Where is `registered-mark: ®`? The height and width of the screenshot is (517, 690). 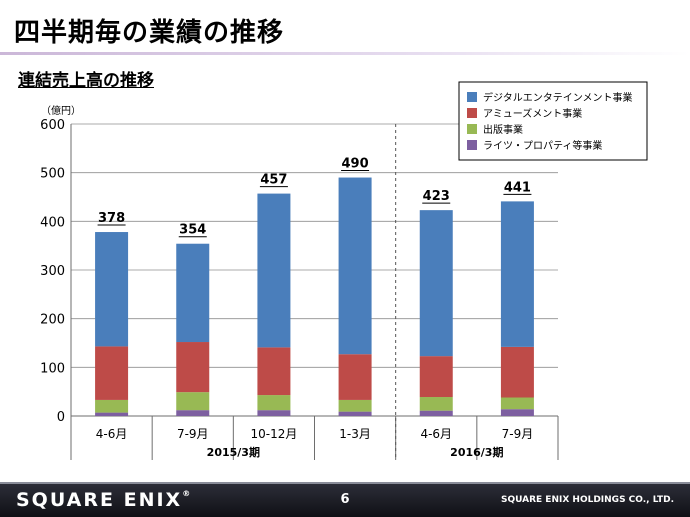
registered-mark: ® is located at coordinates (186, 493).